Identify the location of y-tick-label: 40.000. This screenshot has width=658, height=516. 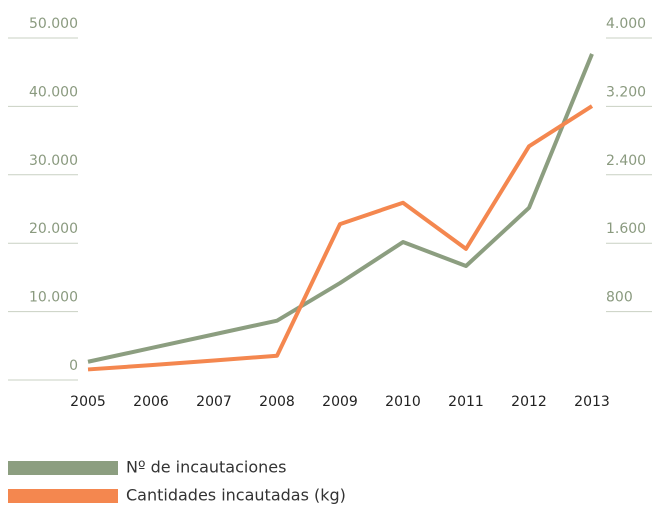
(53, 92).